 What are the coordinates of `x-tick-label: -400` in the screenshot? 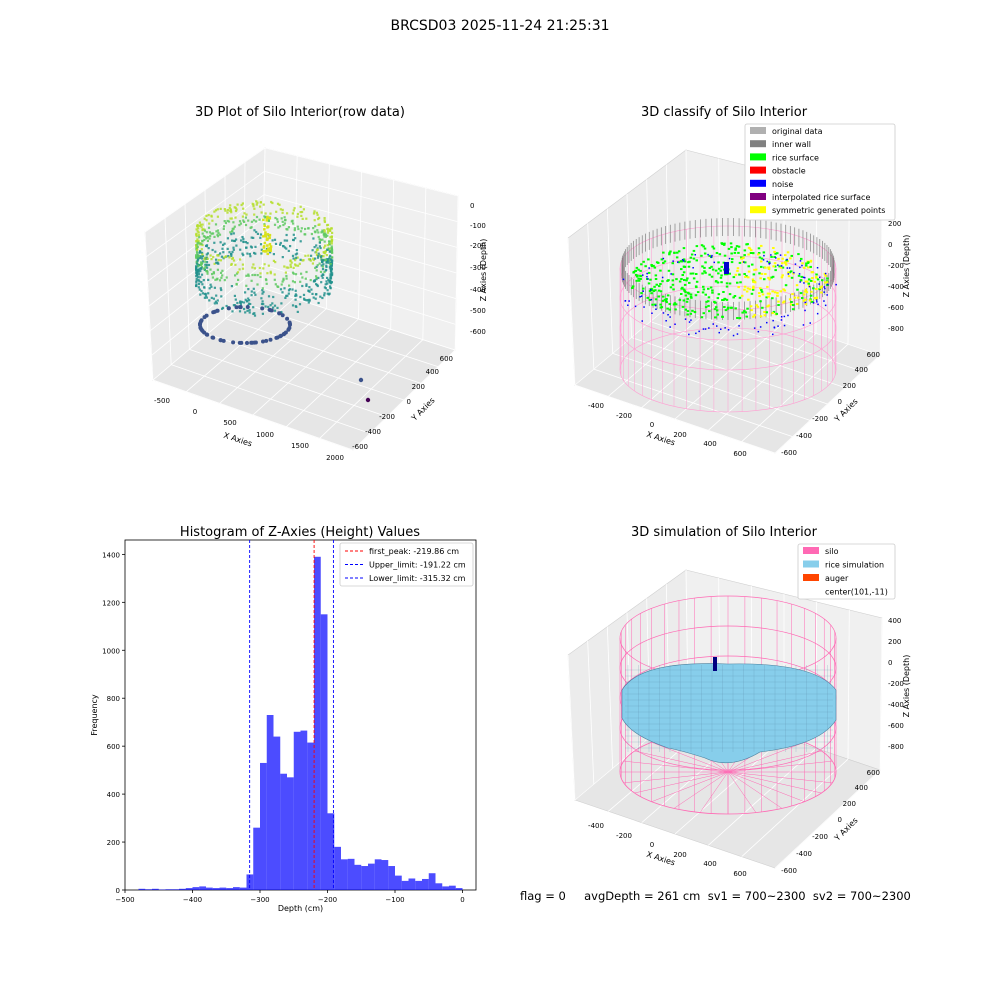 It's located at (596, 826).